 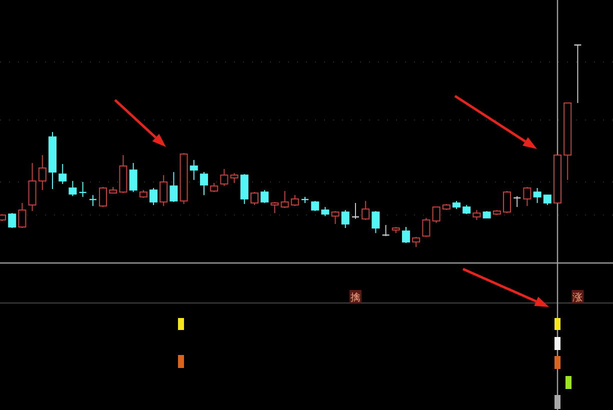 What do you see at coordinates (355, 298) in the screenshot?
I see `text: 擒` at bounding box center [355, 298].